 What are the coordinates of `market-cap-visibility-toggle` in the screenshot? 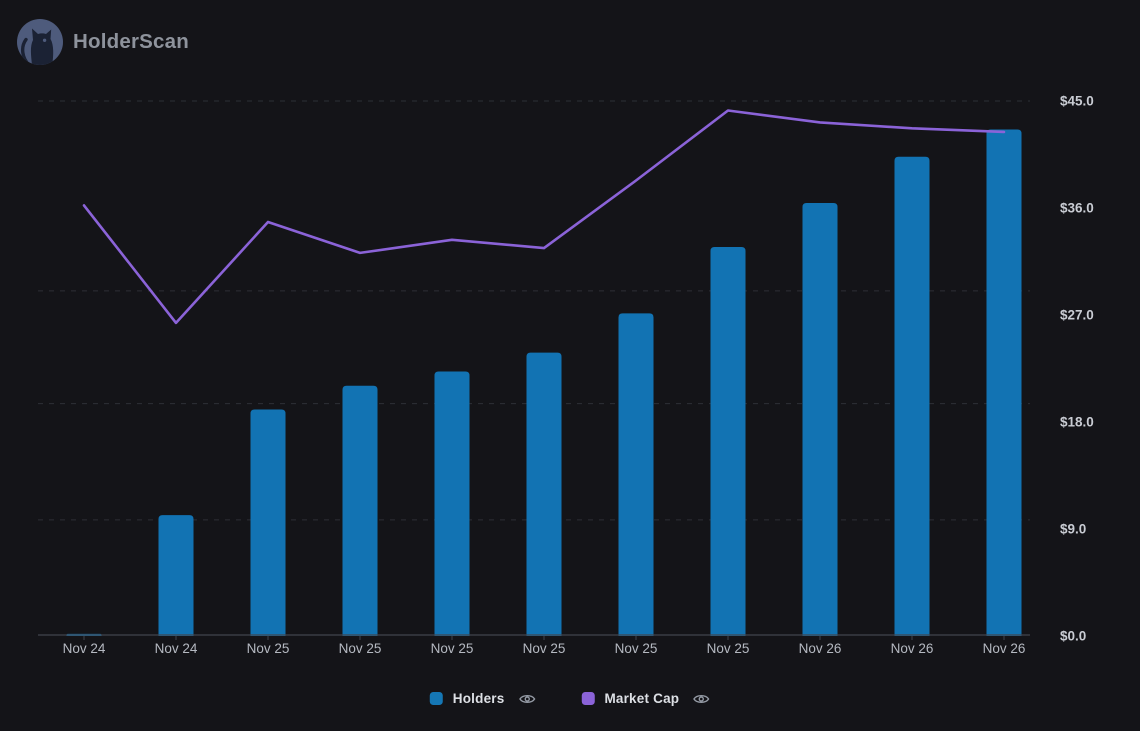 It's located at (701, 699).